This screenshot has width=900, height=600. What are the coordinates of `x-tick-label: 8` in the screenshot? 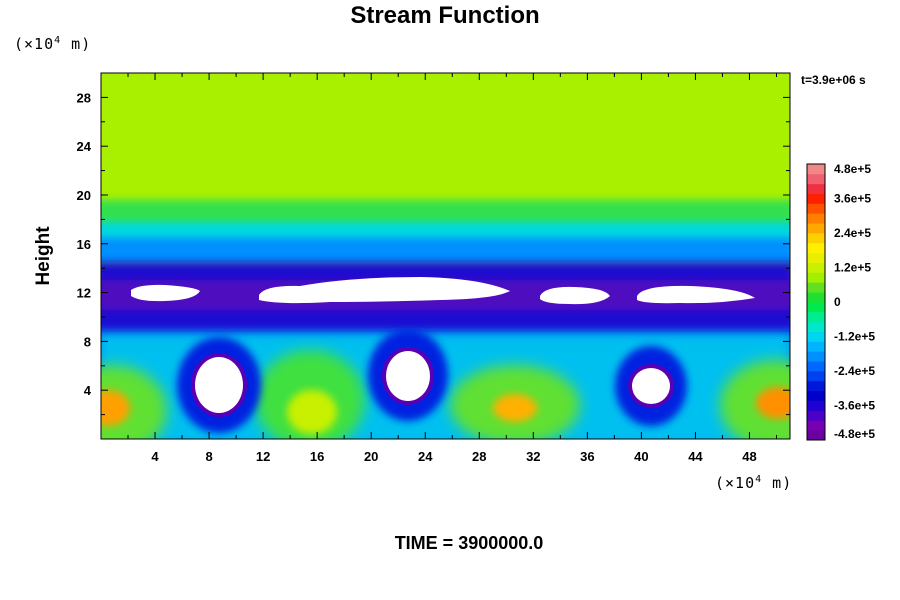 It's located at (208, 456).